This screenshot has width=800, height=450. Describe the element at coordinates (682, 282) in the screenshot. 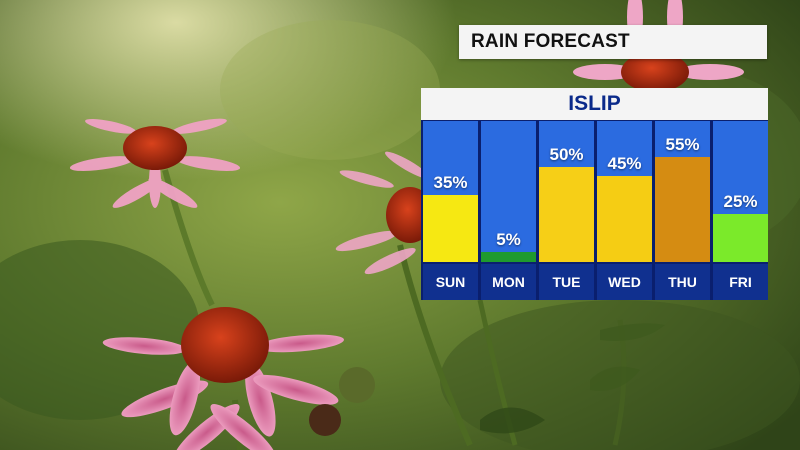

I see `day-label: THU` at that location.